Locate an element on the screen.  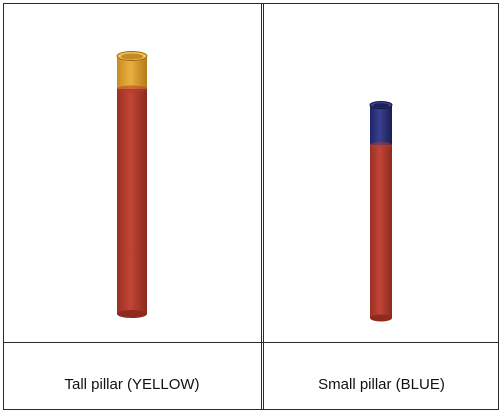
row-divider is located at coordinates (251, 342).